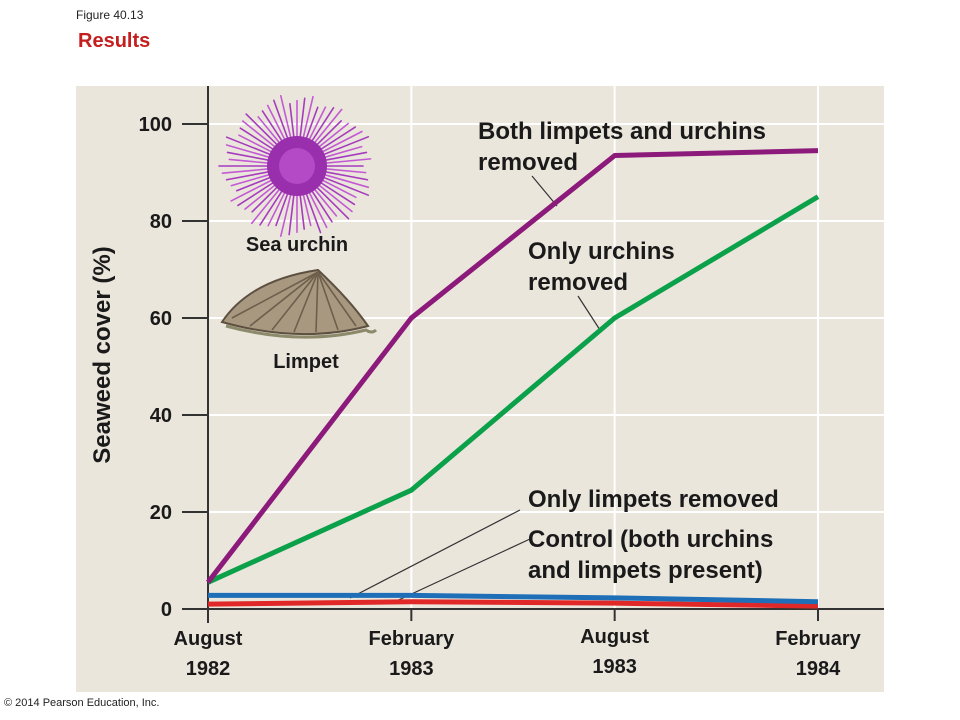 The width and height of the screenshot is (960, 720). I want to click on y-tick-labels: 0 20 40 60 80 100, so click(155, 367).